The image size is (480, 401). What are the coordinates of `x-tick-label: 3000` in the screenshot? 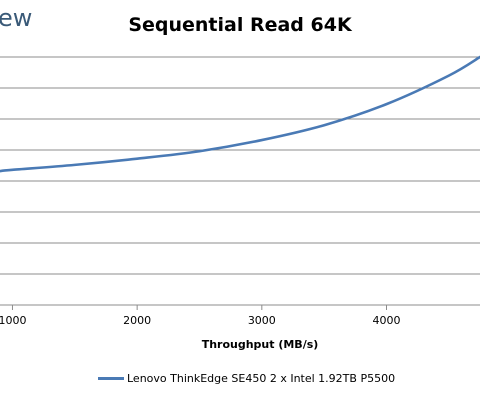 It's located at (262, 320).